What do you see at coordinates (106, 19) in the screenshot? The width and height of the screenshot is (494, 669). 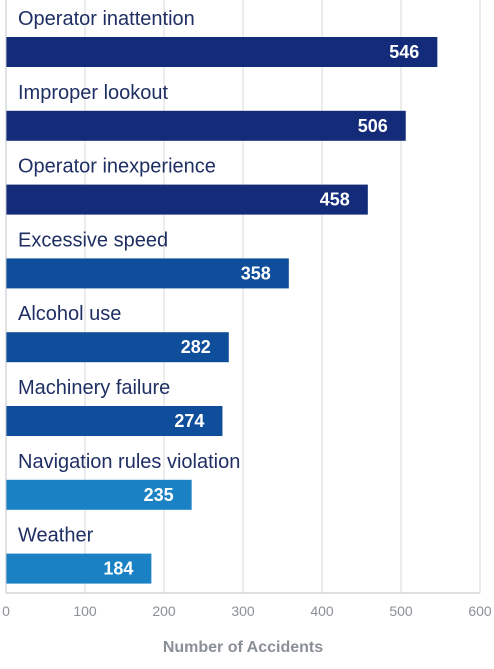 I see `category-label: Operator inattention` at bounding box center [106, 19].